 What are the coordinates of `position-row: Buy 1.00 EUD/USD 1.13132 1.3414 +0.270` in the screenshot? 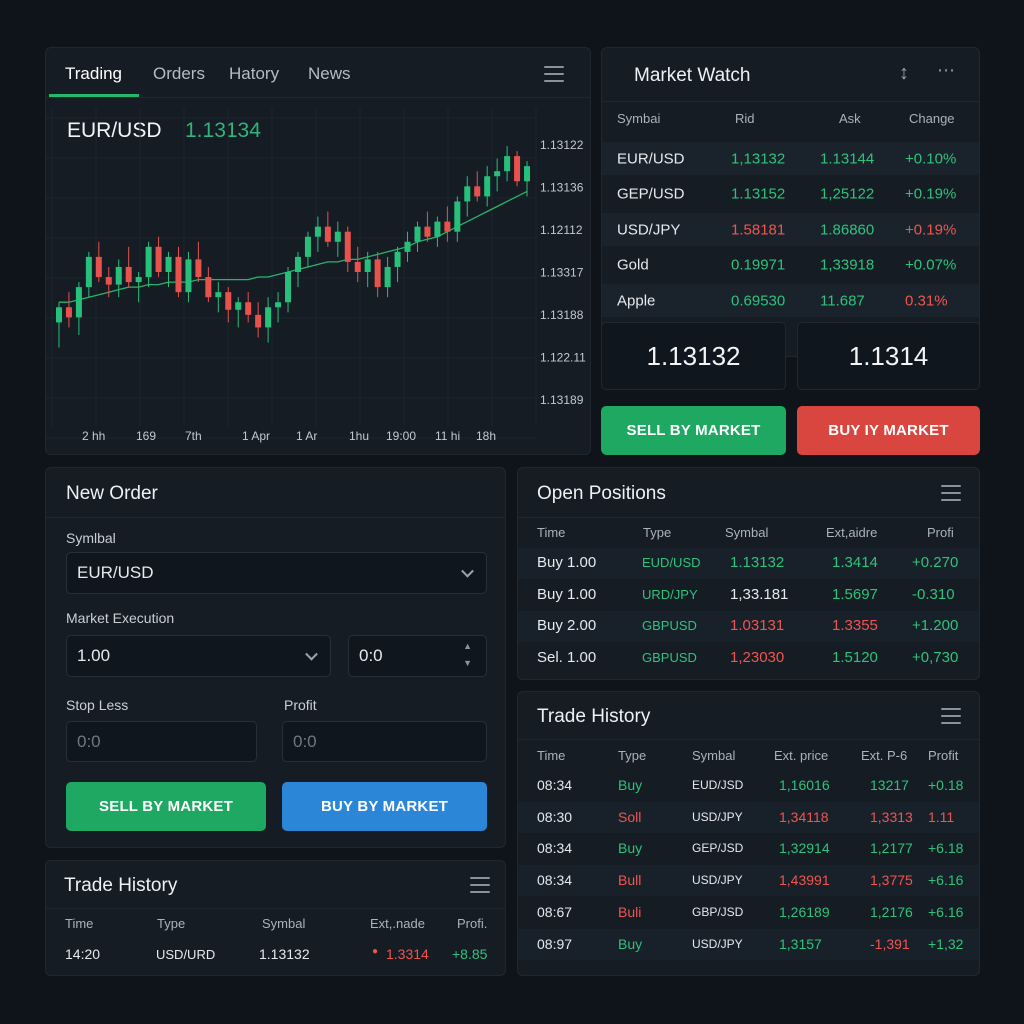 It's located at (748, 563).